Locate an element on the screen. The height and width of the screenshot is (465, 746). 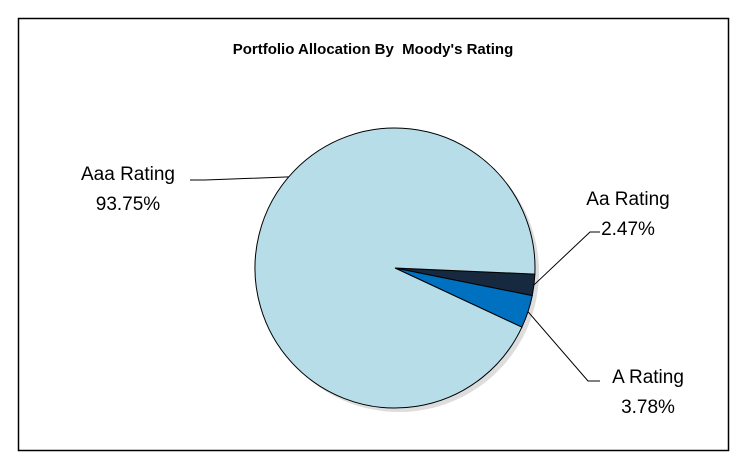
chart-title: Portfolio Allocation By Moody's Rating is located at coordinates (373, 49).